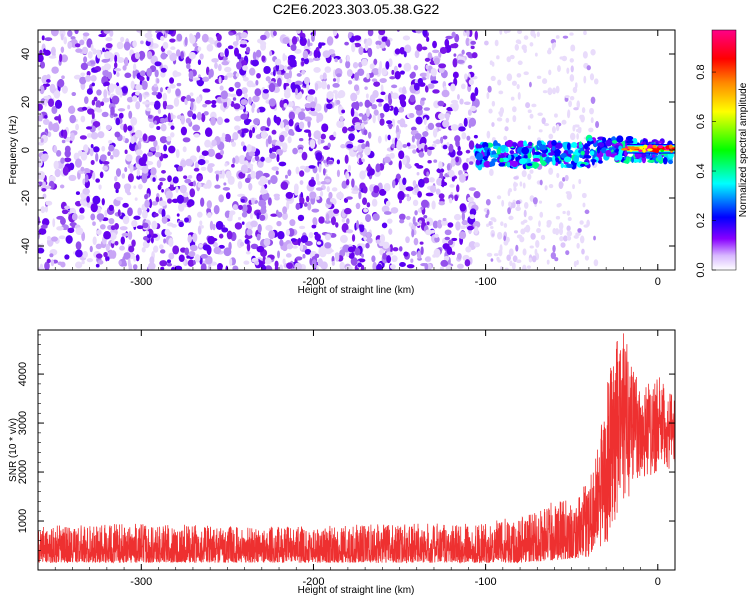 The width and height of the screenshot is (750, 600). What do you see at coordinates (701, 220) in the screenshot?
I see `colorbar-tick-label: 0.2` at bounding box center [701, 220].